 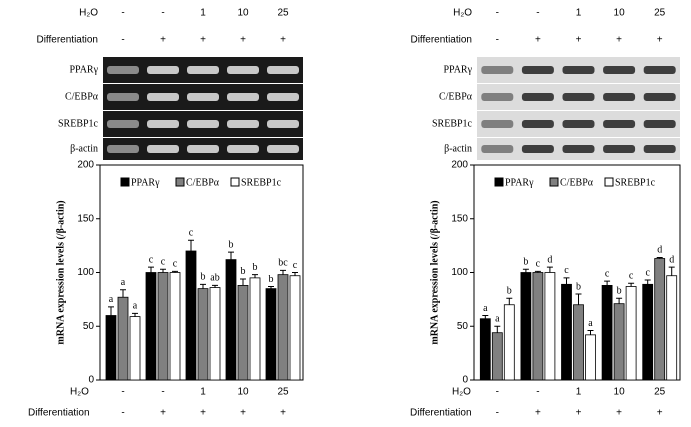 What do you see at coordinates (203, 182) in the screenshot?
I see `legend-label: C/EBPα` at bounding box center [203, 182].